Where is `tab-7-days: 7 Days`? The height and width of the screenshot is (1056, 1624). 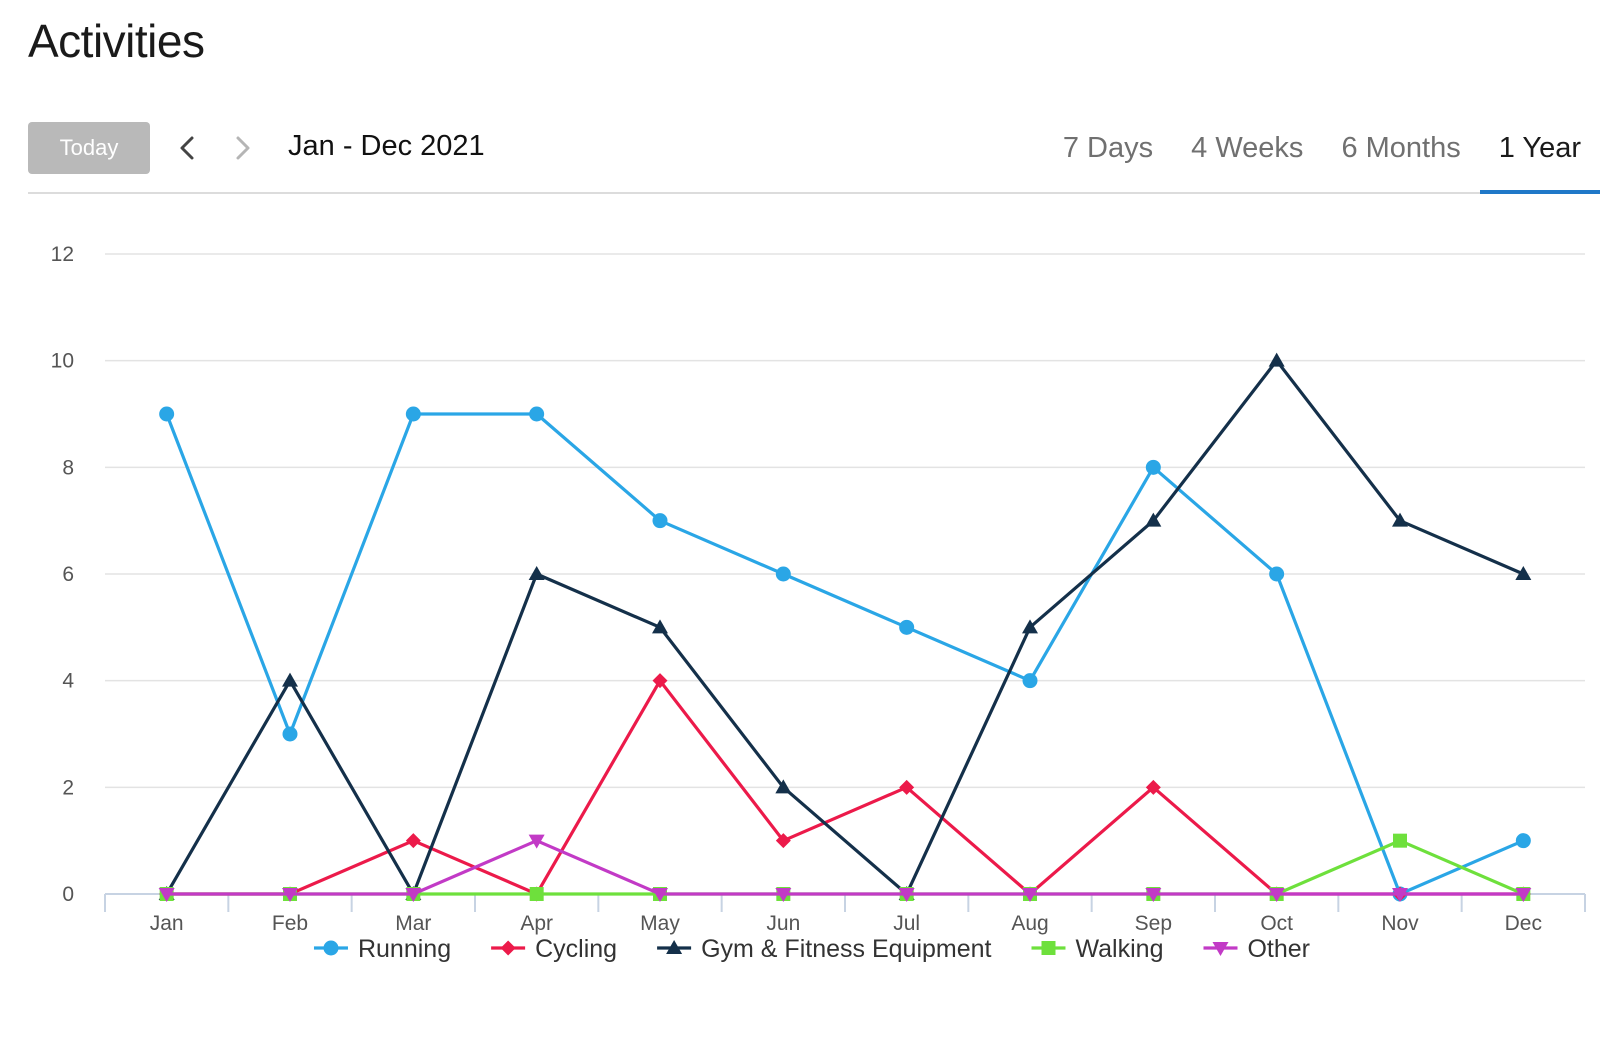
tab-7-days: 7 Days is located at coordinates (1108, 148).